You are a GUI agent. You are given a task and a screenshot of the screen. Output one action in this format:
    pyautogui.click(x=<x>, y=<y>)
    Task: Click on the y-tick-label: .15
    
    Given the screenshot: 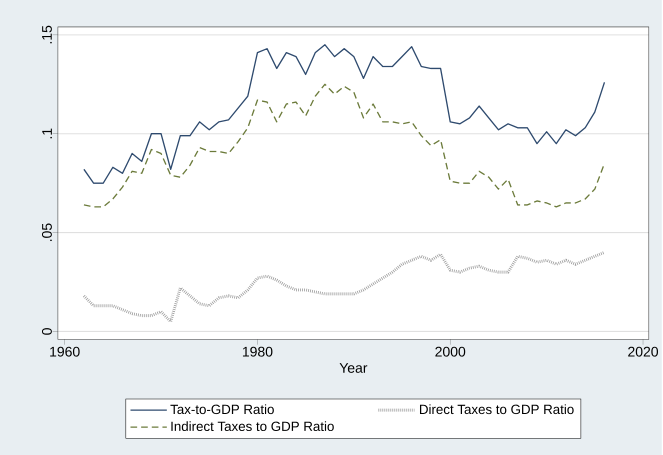 What is the action you would take?
    pyautogui.click(x=47, y=35)
    